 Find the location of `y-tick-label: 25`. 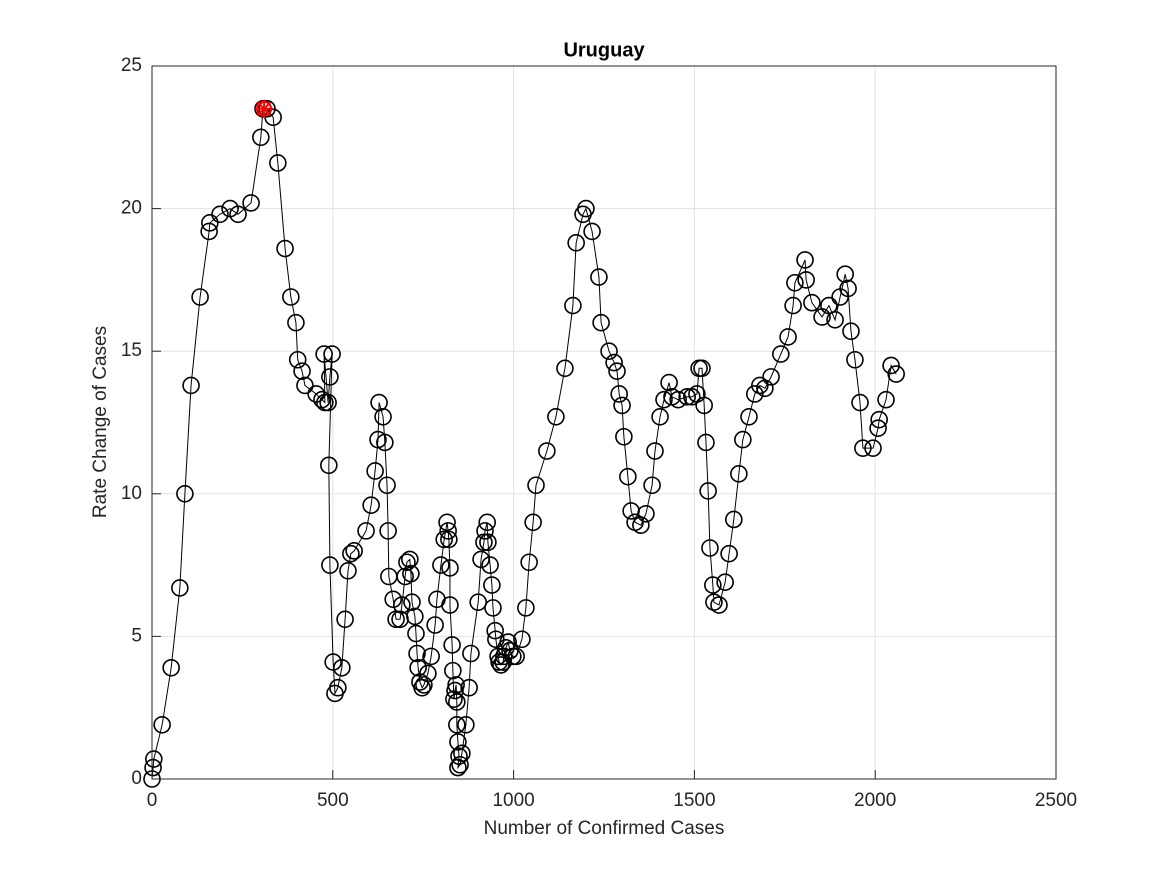

y-tick-label: 25 is located at coordinates (131, 65).